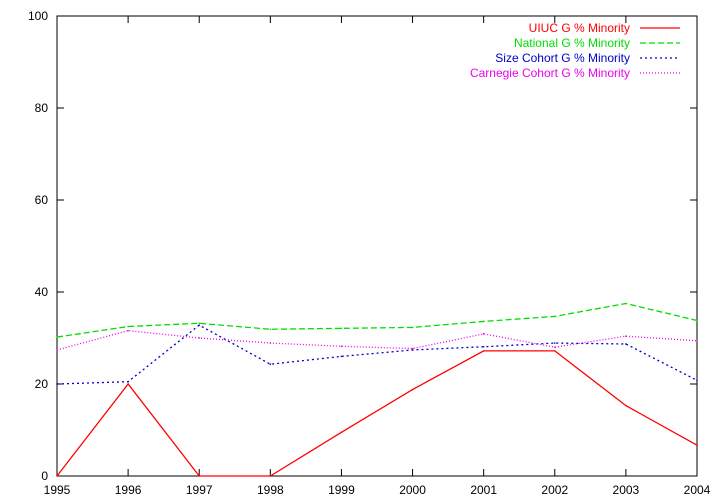  What do you see at coordinates (572, 43) in the screenshot?
I see `legend-label: National G % Minority` at bounding box center [572, 43].